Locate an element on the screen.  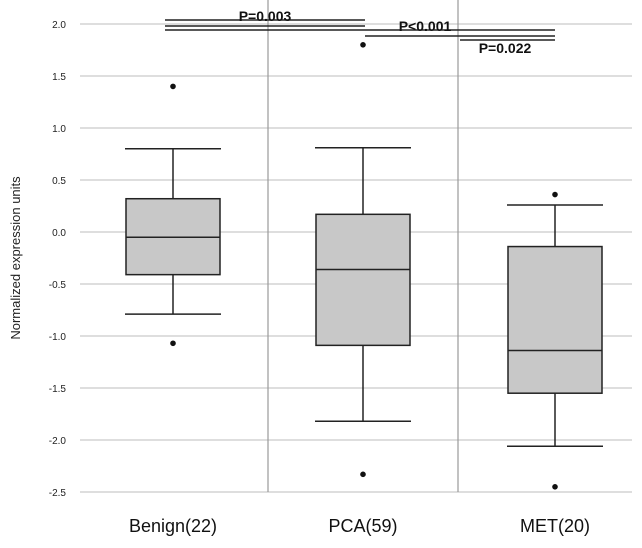
significance-bracket: P<0.001 is located at coordinates (360, 27).